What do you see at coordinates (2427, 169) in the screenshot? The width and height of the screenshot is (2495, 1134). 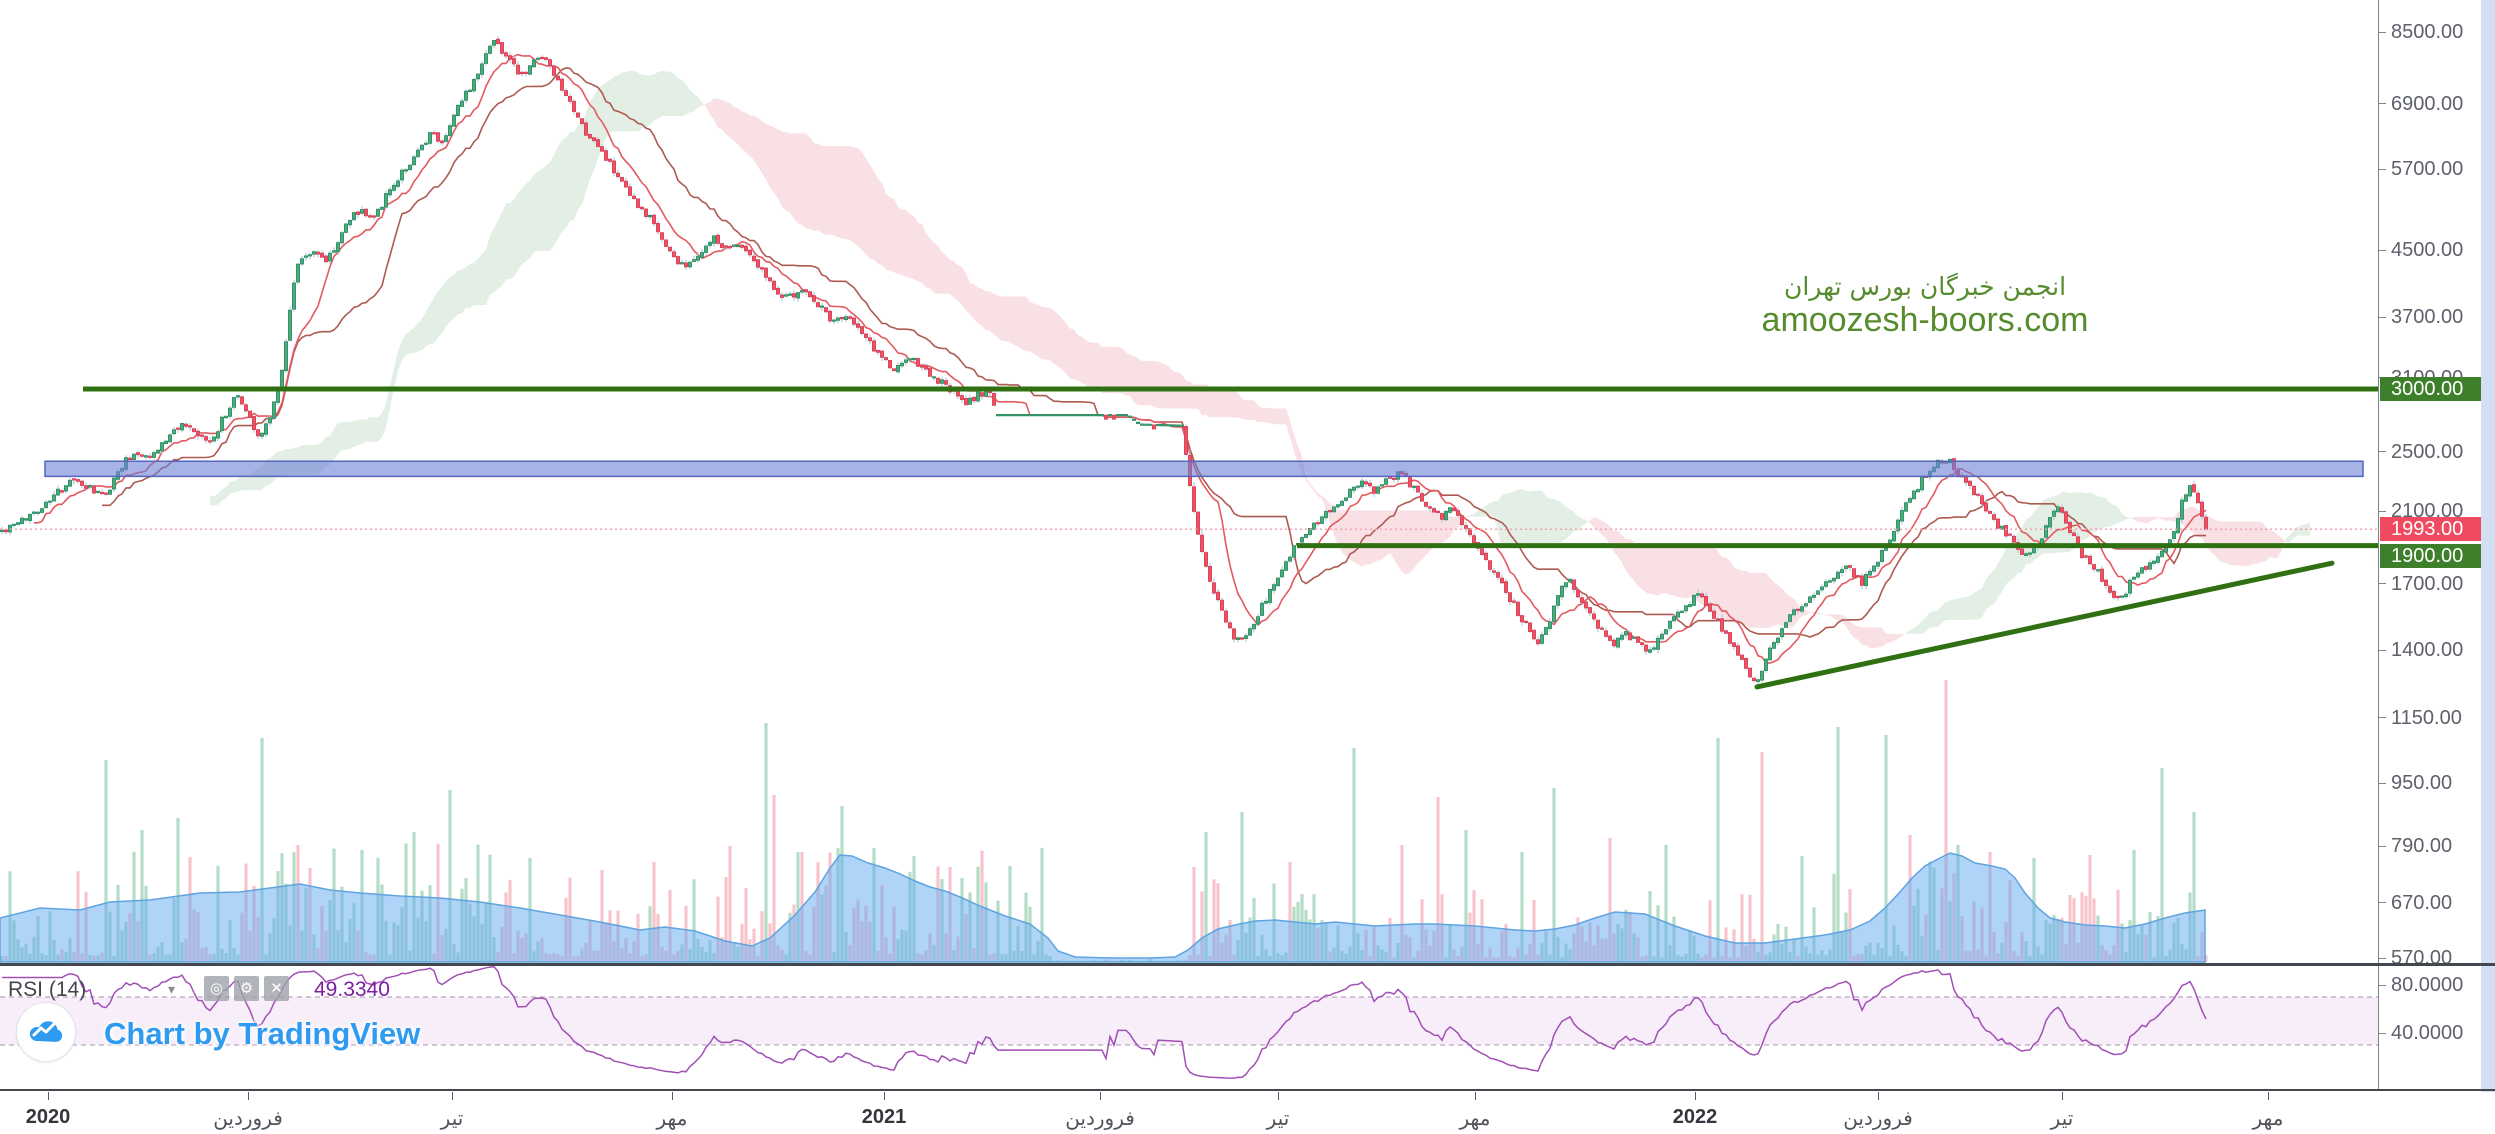 I see `price-tick-label: 5700.00` at bounding box center [2427, 169].